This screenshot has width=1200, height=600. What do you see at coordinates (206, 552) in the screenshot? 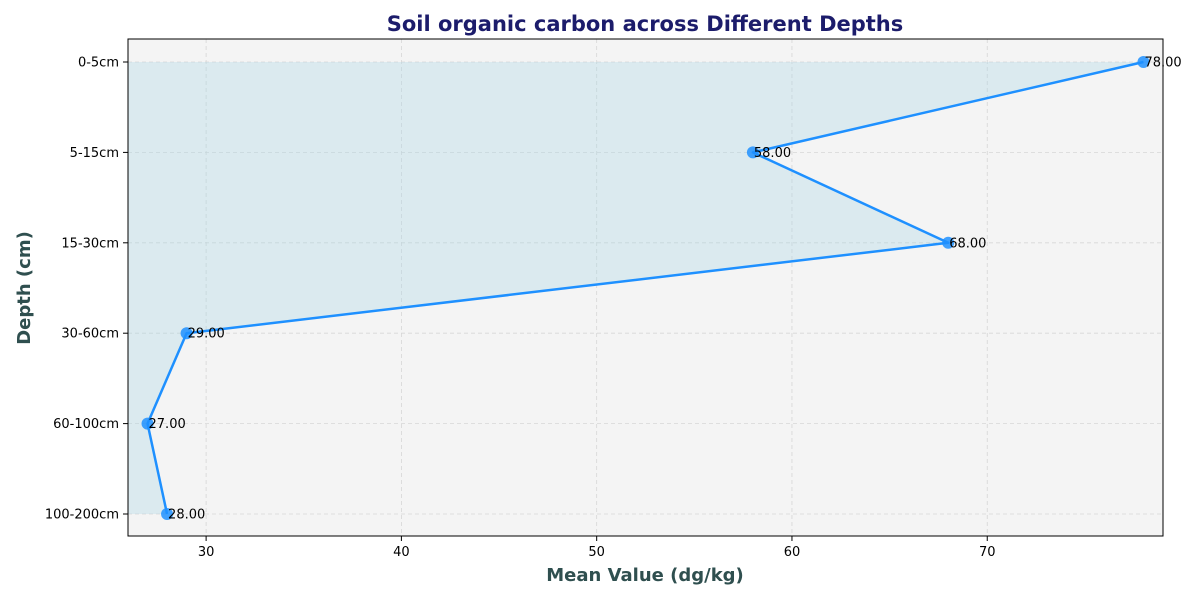
I see `x-tick-label: 30` at bounding box center [206, 552].